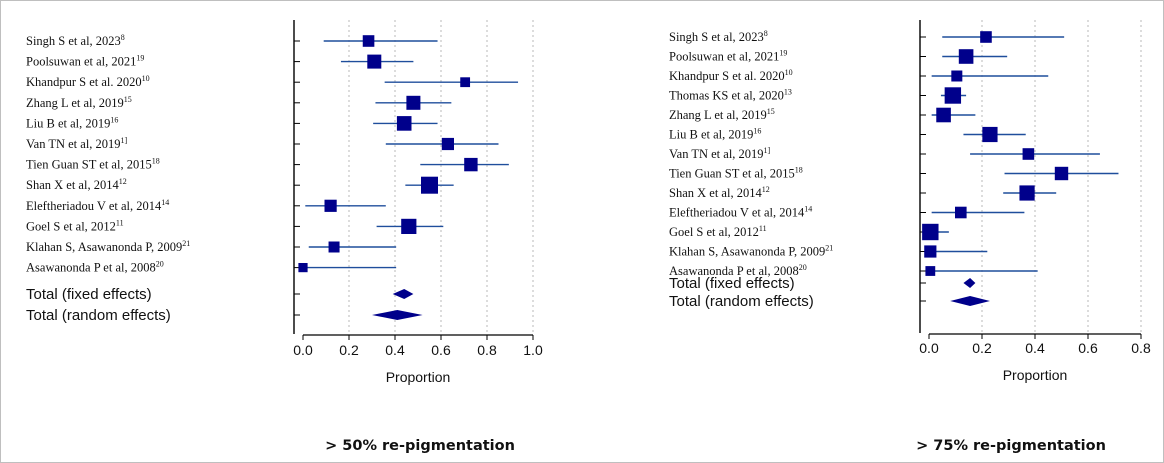 This screenshot has height=463, width=1164. What do you see at coordinates (77, 143) in the screenshot?
I see `chart1-study-label: Van TN et al, 20191]` at bounding box center [77, 143].